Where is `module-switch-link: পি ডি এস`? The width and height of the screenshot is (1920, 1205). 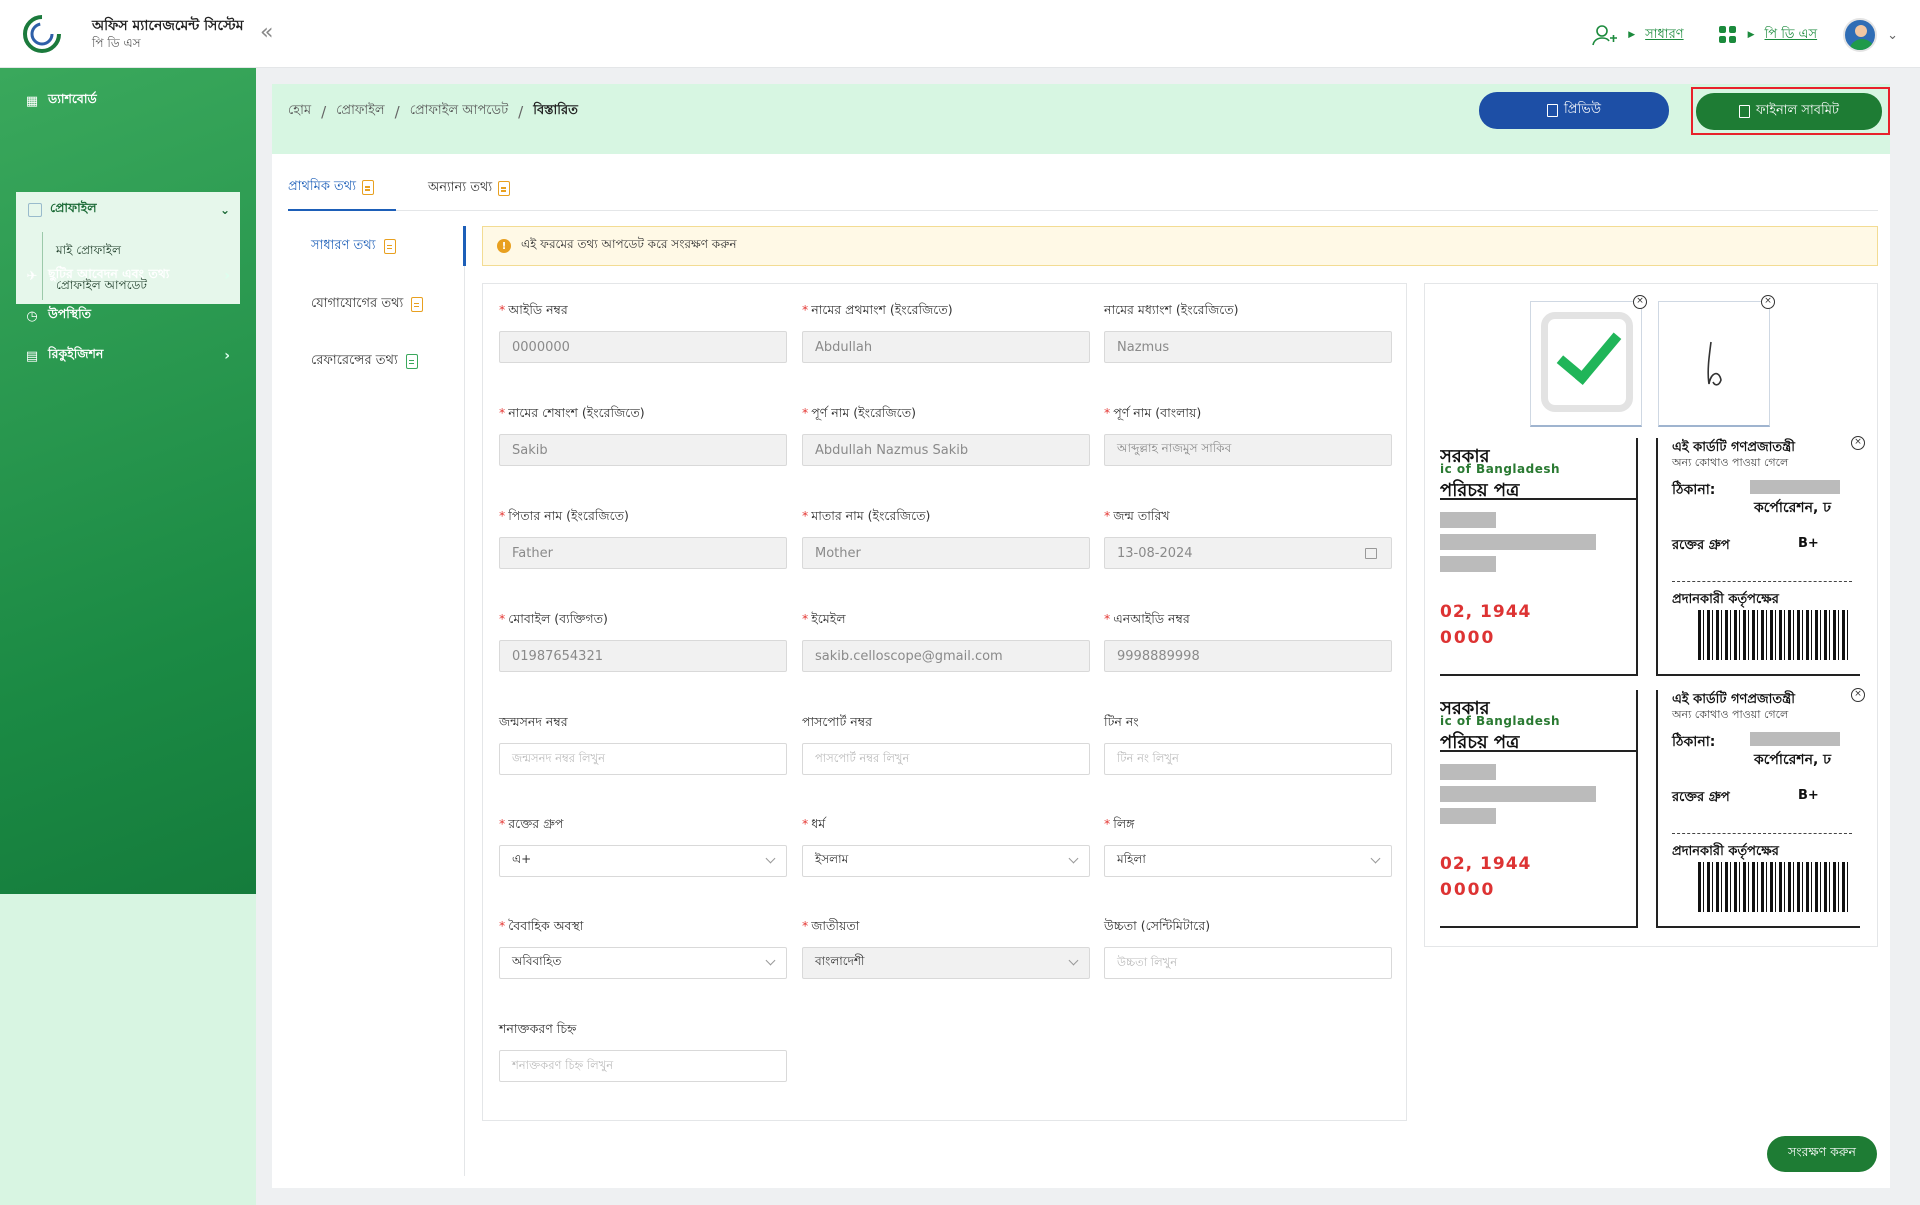 module-switch-link: পি ডি এস is located at coordinates (1791, 34).